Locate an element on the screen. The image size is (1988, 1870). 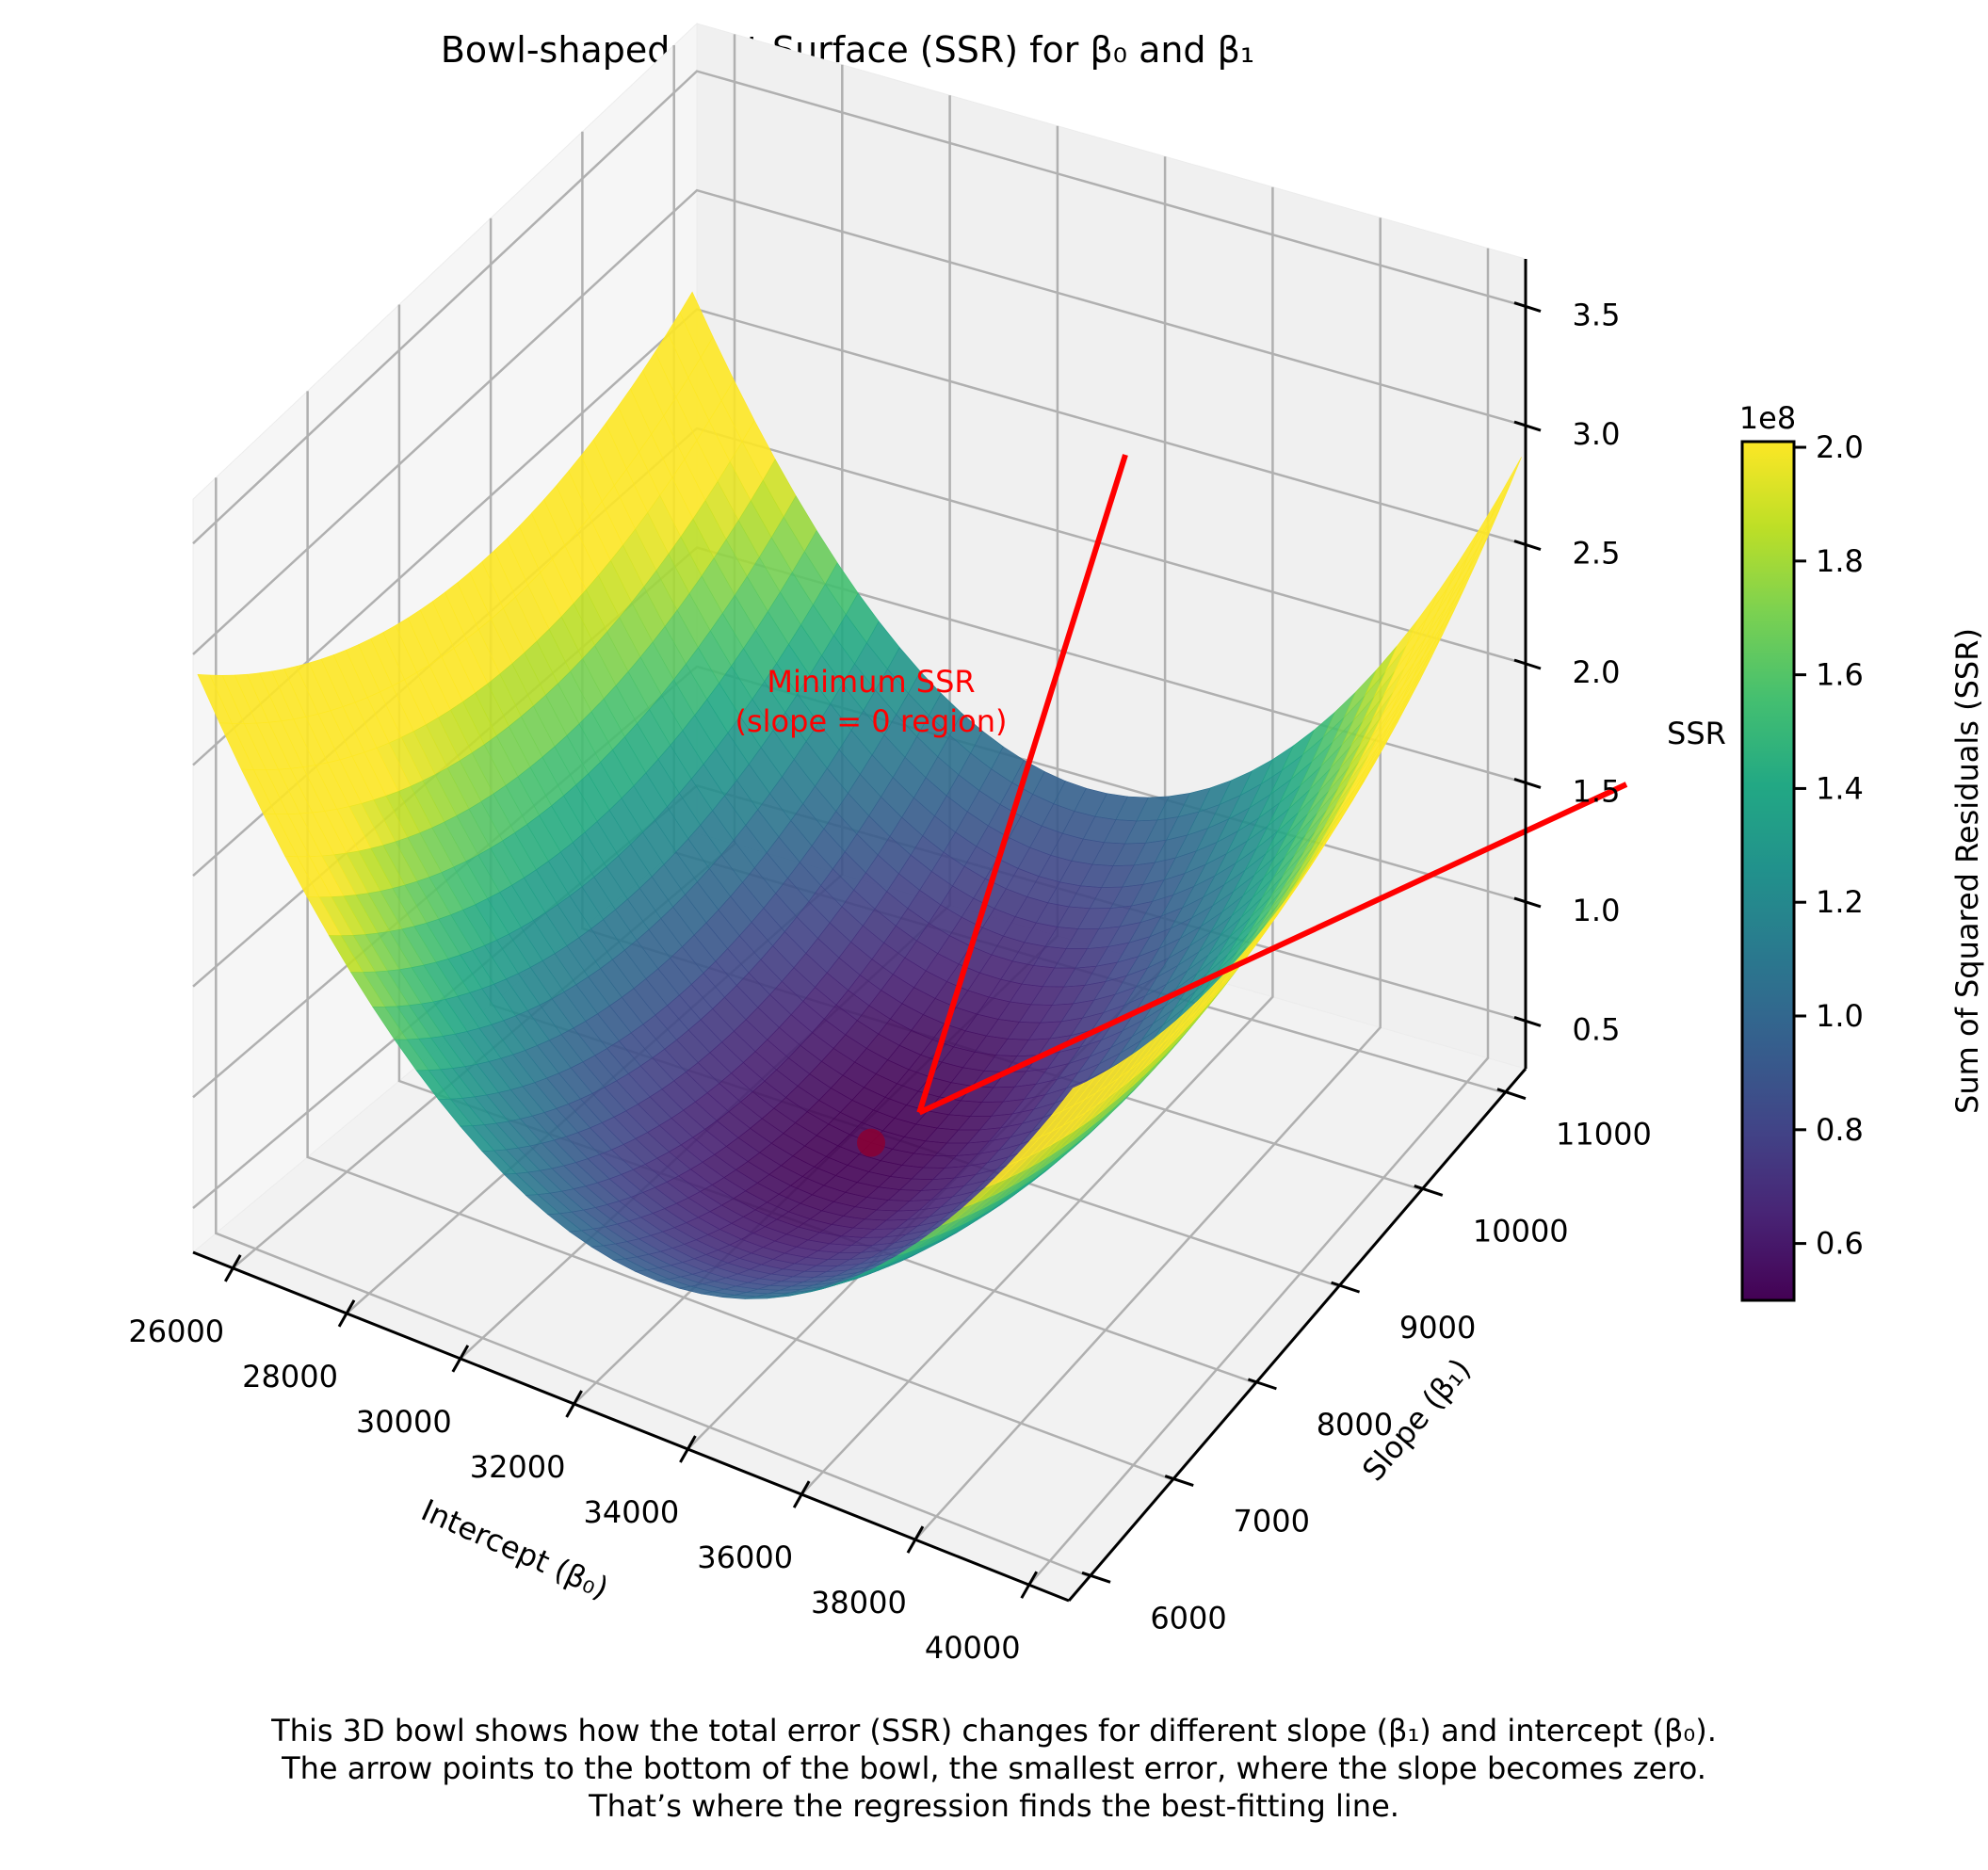
y-tick-label: 6000 is located at coordinates (1188, 1618).